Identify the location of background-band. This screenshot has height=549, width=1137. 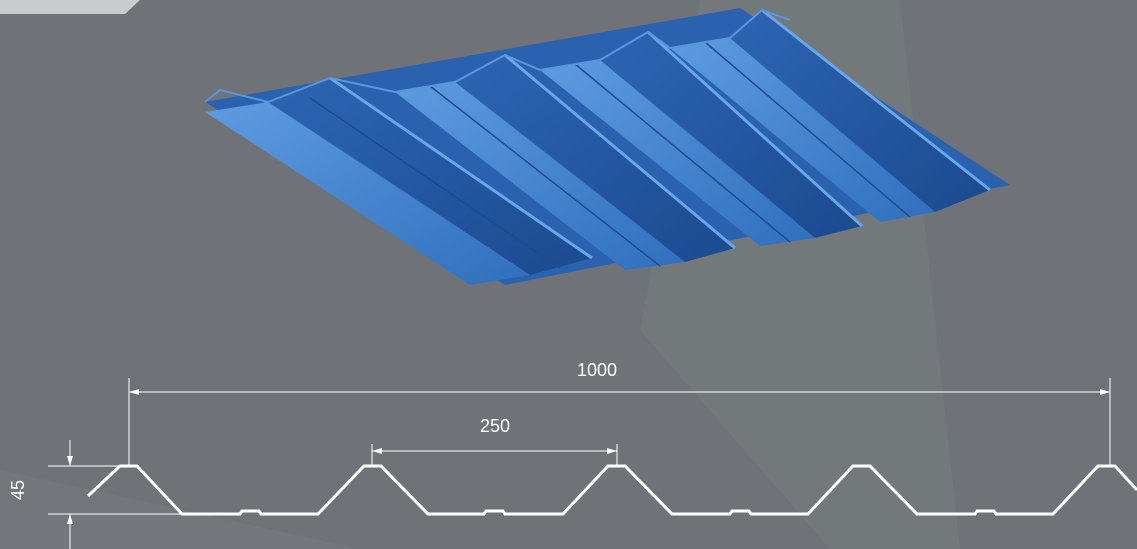
(180, 509).